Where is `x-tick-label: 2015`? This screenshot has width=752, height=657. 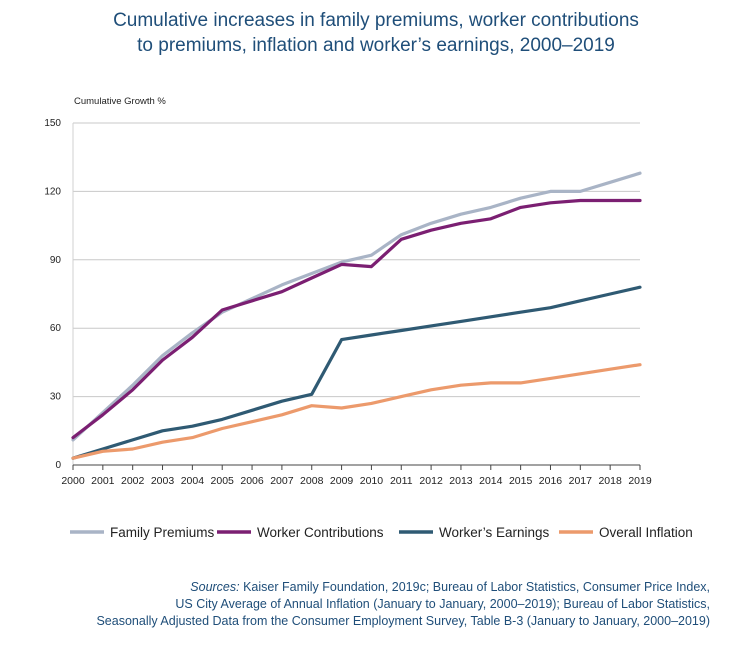 x-tick-label: 2015 is located at coordinates (521, 481).